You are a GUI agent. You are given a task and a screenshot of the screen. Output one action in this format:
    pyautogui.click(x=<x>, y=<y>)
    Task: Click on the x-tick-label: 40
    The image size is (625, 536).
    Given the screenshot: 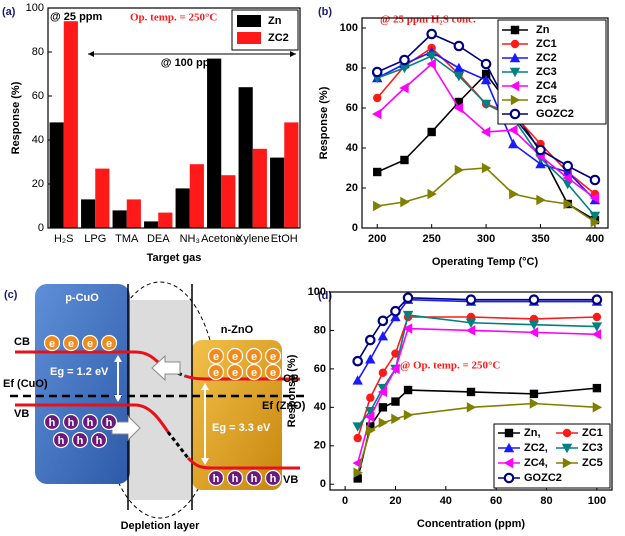 What is the action you would take?
    pyautogui.click(x=446, y=501)
    